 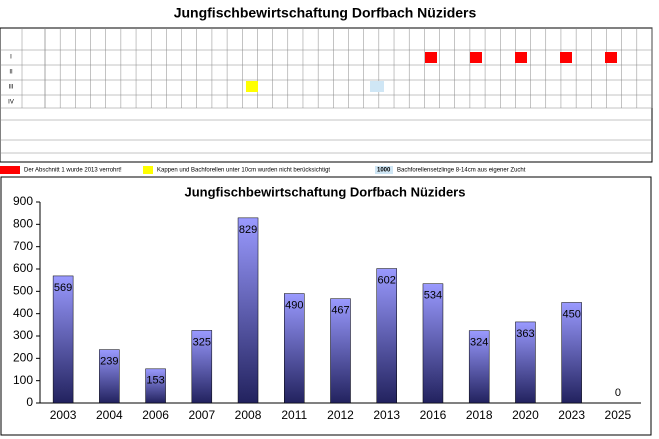 I want to click on x-tick-label: 2020, so click(x=525, y=415).